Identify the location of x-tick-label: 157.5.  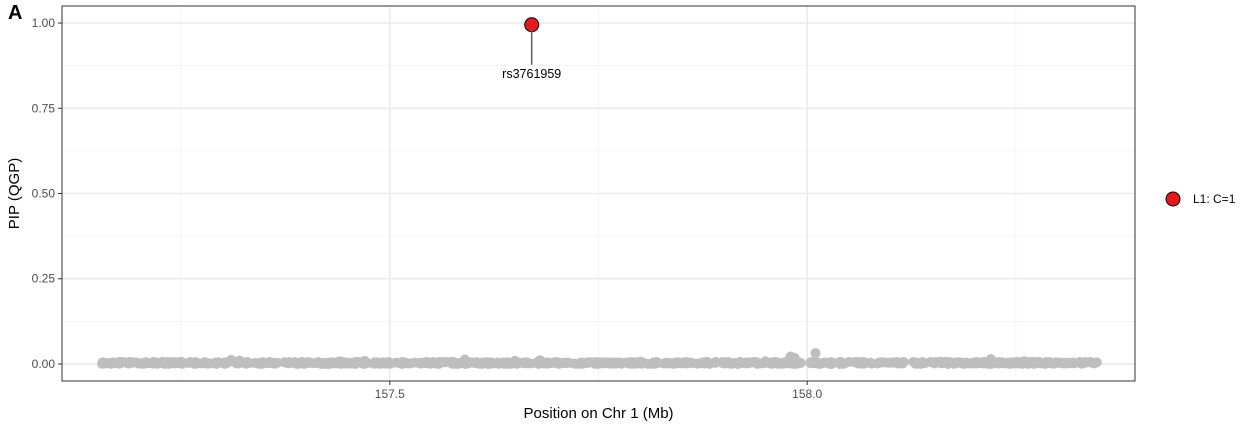
(390, 394).